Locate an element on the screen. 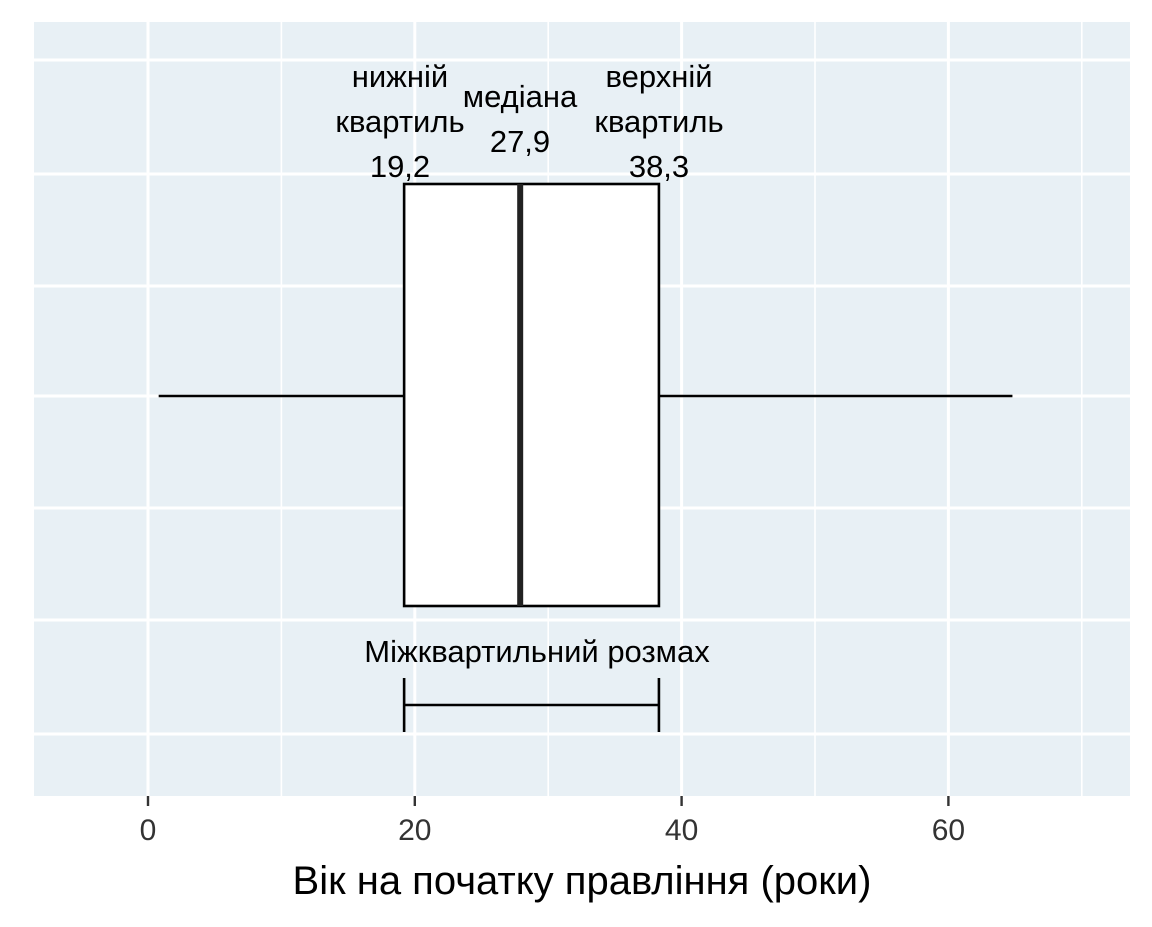 This screenshot has width=1152, height=927. x-tick-label: 20 is located at coordinates (414, 830).